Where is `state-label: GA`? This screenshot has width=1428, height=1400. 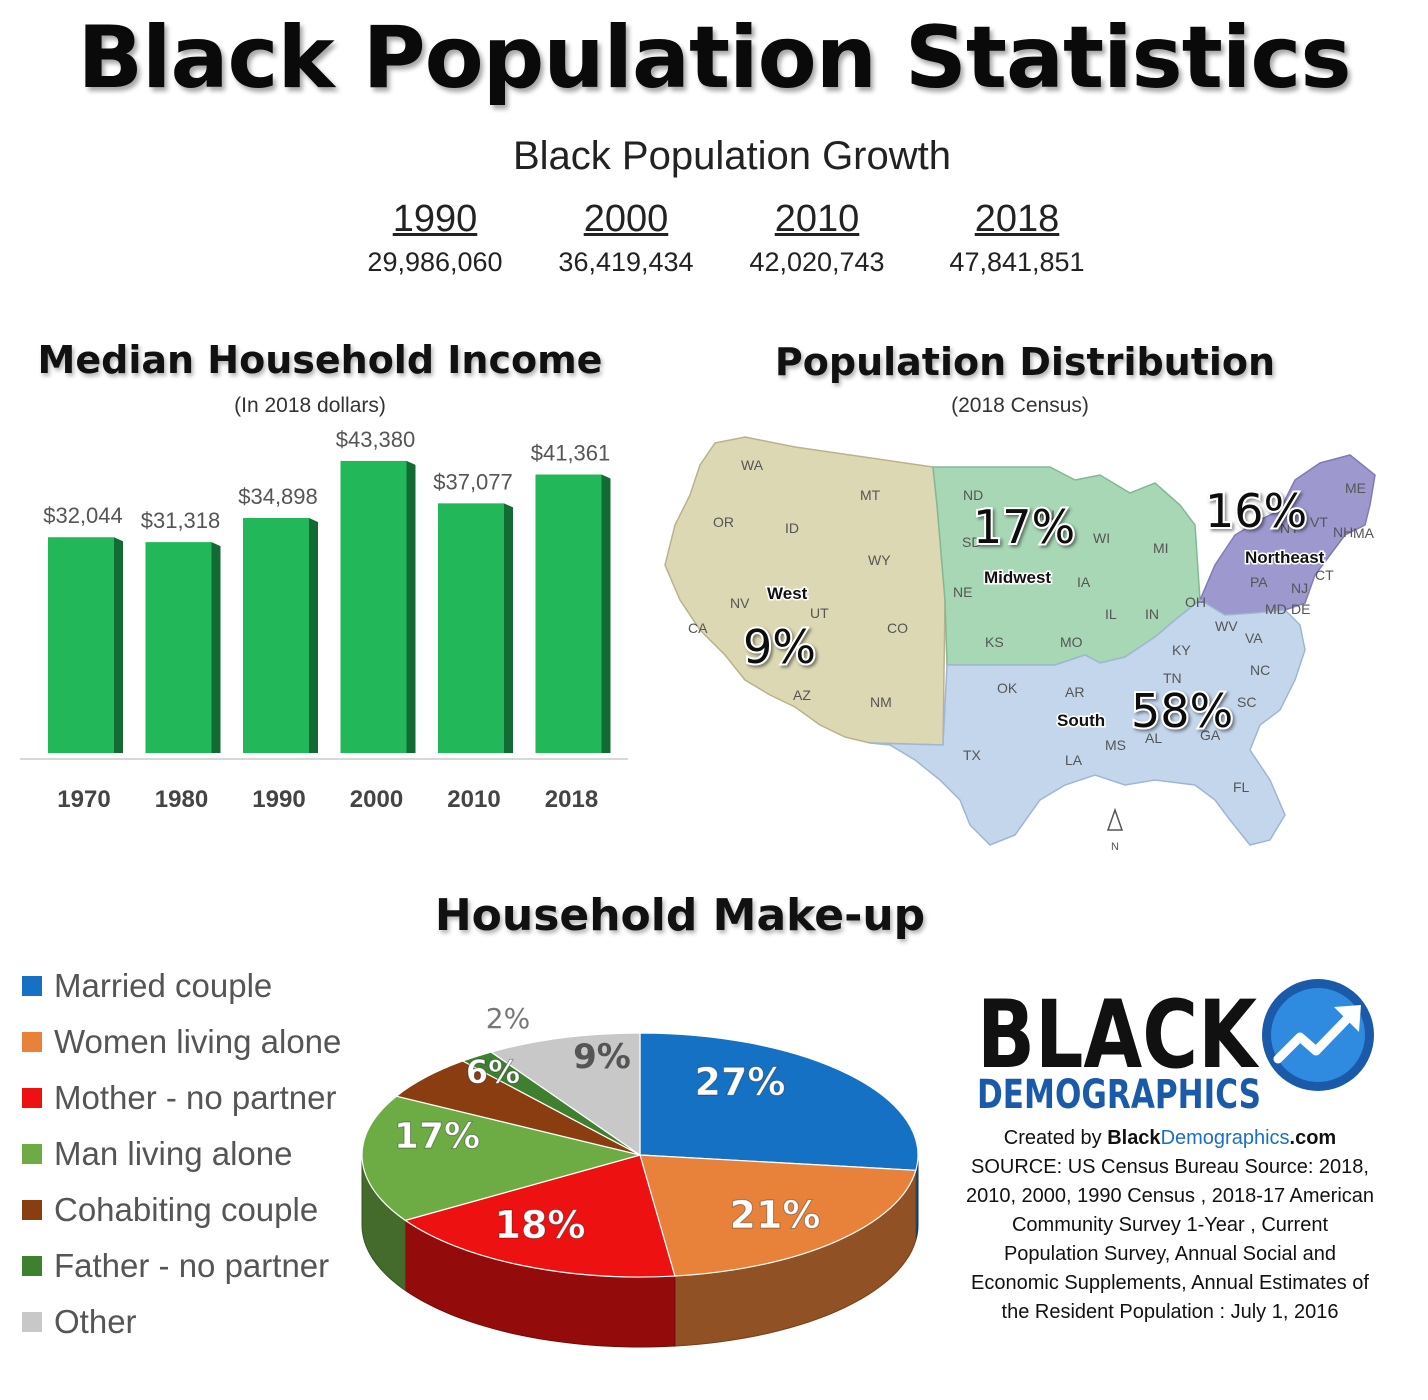 state-label: GA is located at coordinates (1210, 735).